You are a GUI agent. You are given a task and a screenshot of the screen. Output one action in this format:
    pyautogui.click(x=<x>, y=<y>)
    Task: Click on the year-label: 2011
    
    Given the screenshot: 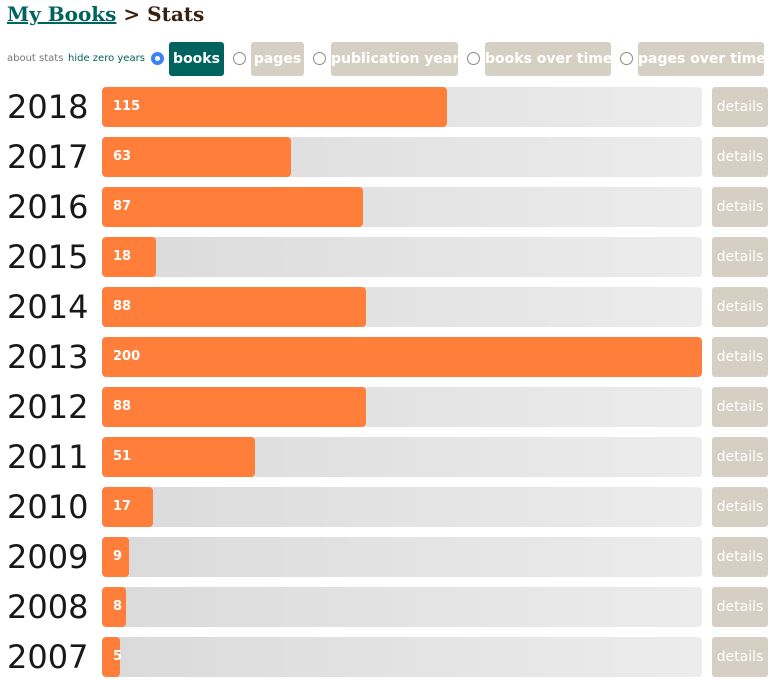 What is the action you would take?
    pyautogui.click(x=48, y=457)
    